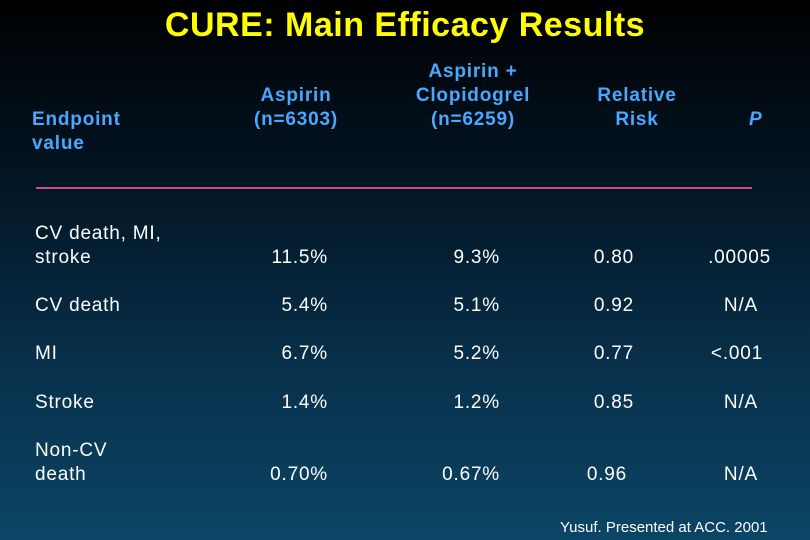 Image resolution: width=810 pixels, height=540 pixels. What do you see at coordinates (613, 353) in the screenshot?
I see `row-3-rr: 0.77` at bounding box center [613, 353].